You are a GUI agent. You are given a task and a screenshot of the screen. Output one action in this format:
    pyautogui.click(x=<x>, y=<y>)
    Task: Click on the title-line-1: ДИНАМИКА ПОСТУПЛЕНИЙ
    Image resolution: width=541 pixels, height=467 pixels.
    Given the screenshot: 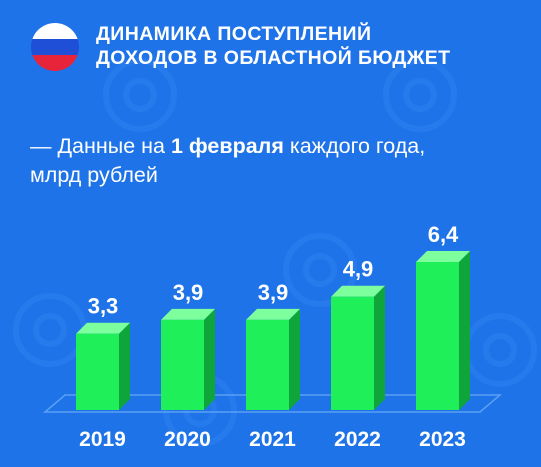 What is the action you would take?
    pyautogui.click(x=234, y=34)
    